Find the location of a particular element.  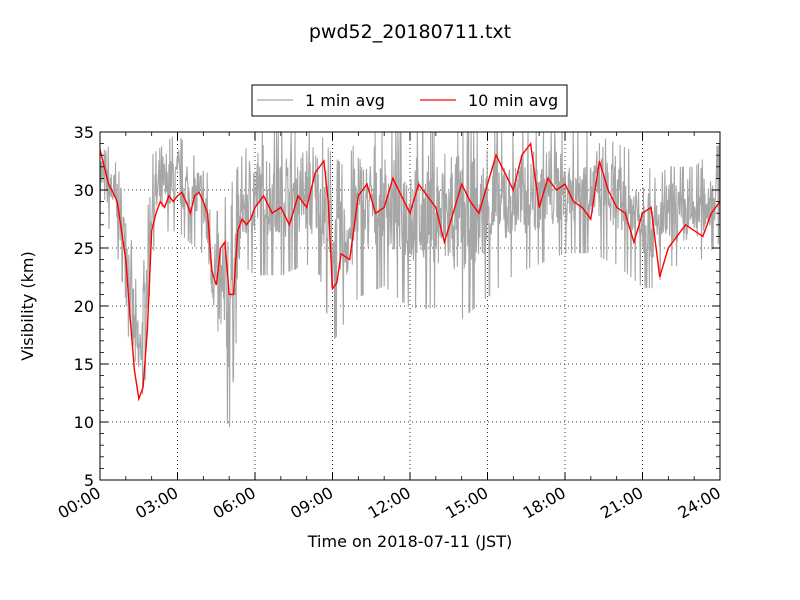

y-tick-label: 10 is located at coordinates (84, 422).